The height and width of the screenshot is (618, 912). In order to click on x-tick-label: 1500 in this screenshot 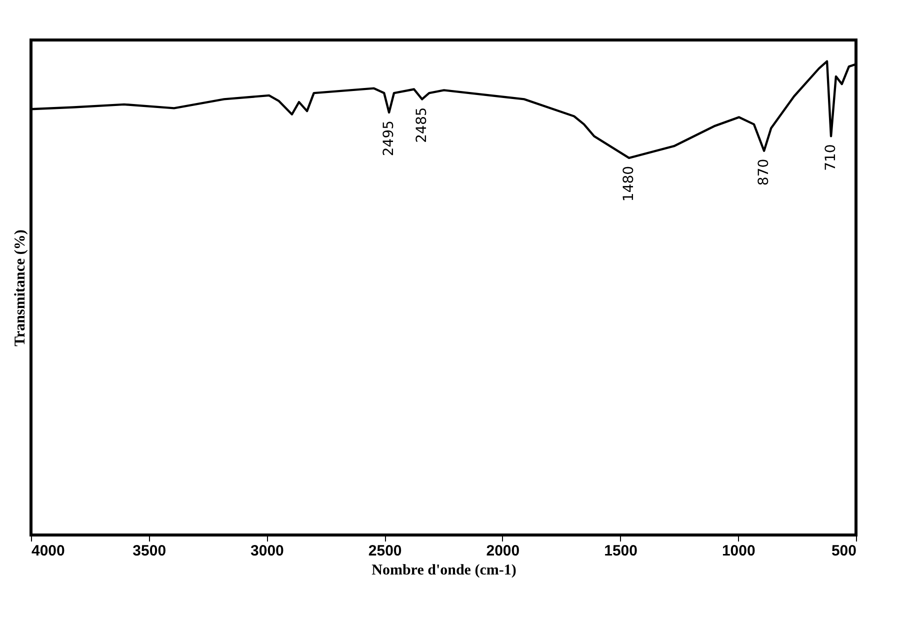, I will do `click(621, 551)`.